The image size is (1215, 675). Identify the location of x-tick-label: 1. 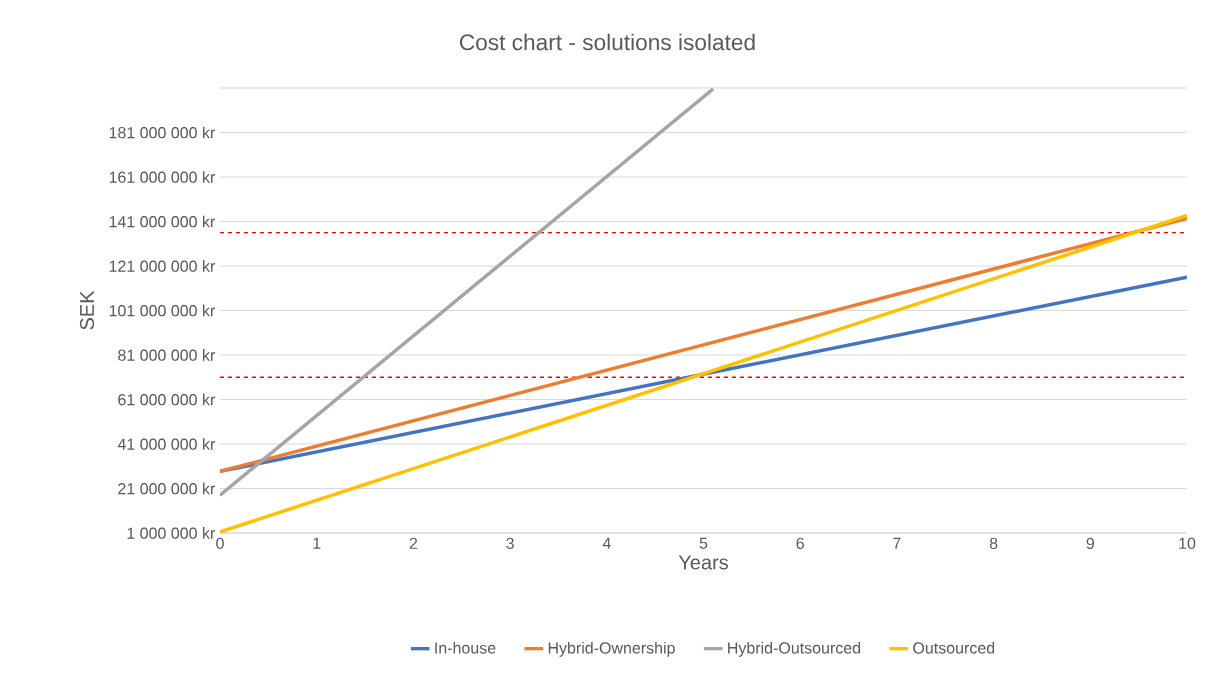
(317, 543).